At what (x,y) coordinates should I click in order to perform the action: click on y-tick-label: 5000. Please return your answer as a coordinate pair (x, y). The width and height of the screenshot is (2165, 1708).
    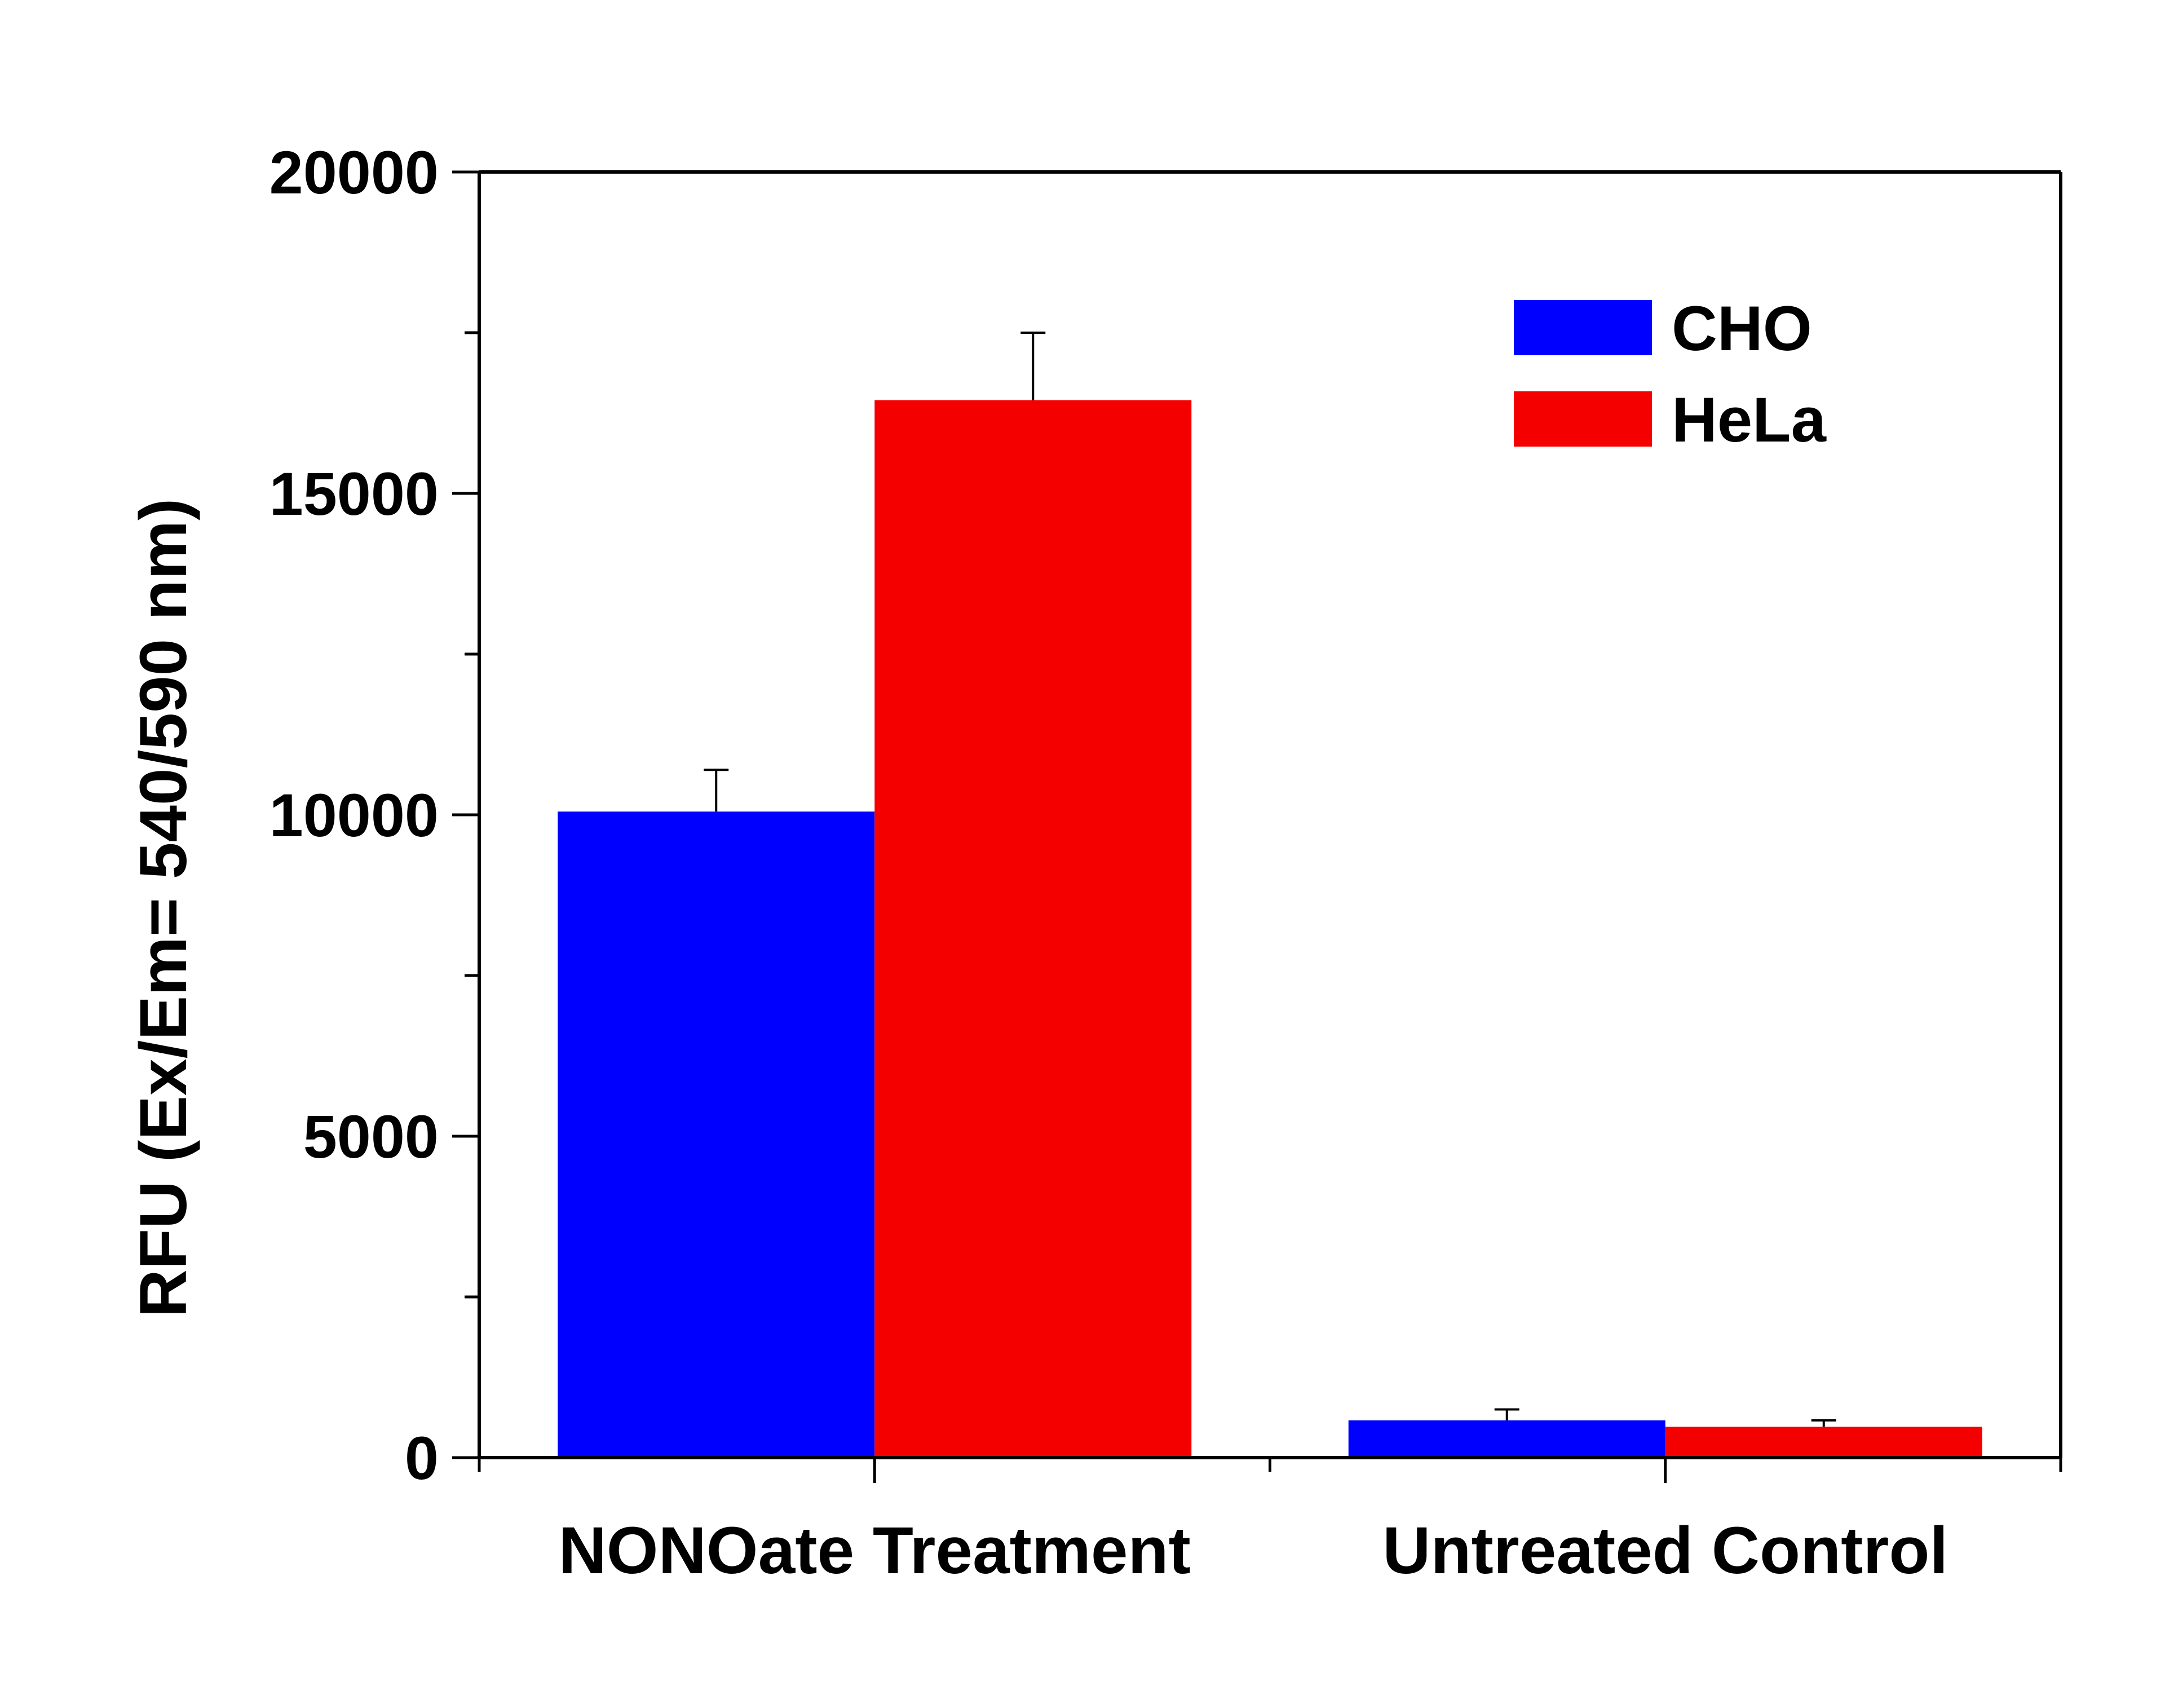
    Looking at the image, I should click on (371, 1136).